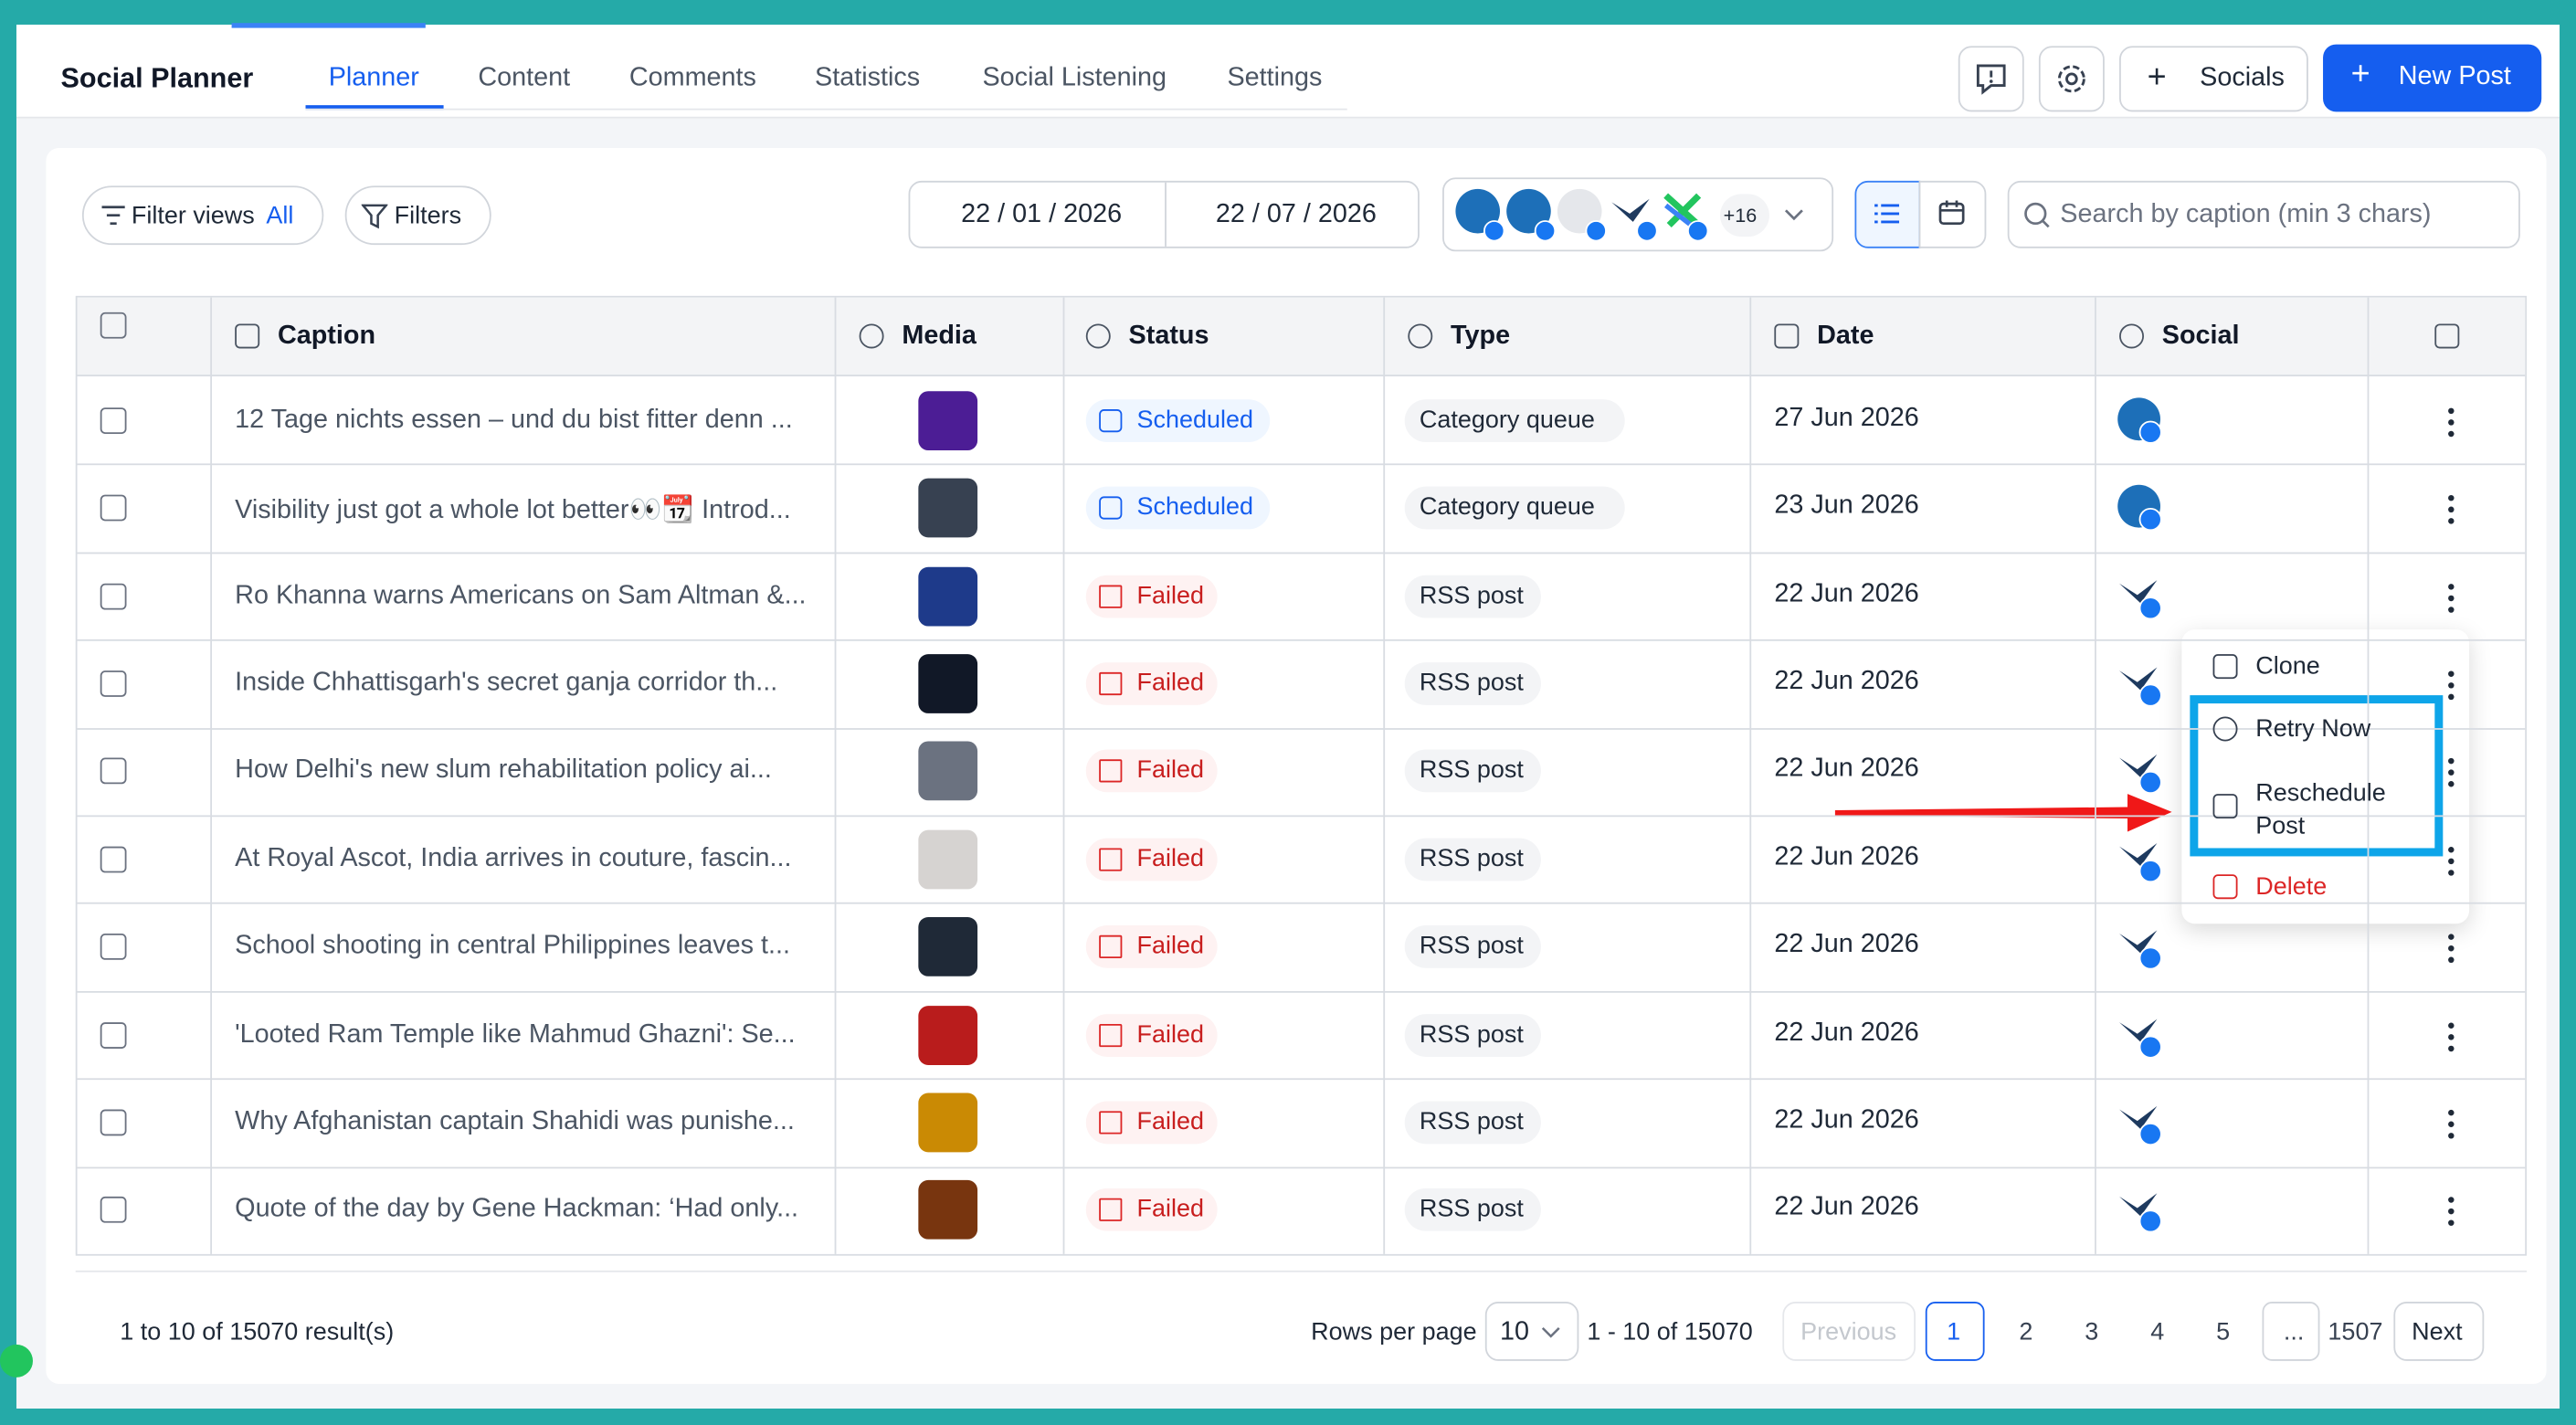  Describe the element at coordinates (202, 215) in the screenshot. I see `filter-views: Filter views All` at that location.